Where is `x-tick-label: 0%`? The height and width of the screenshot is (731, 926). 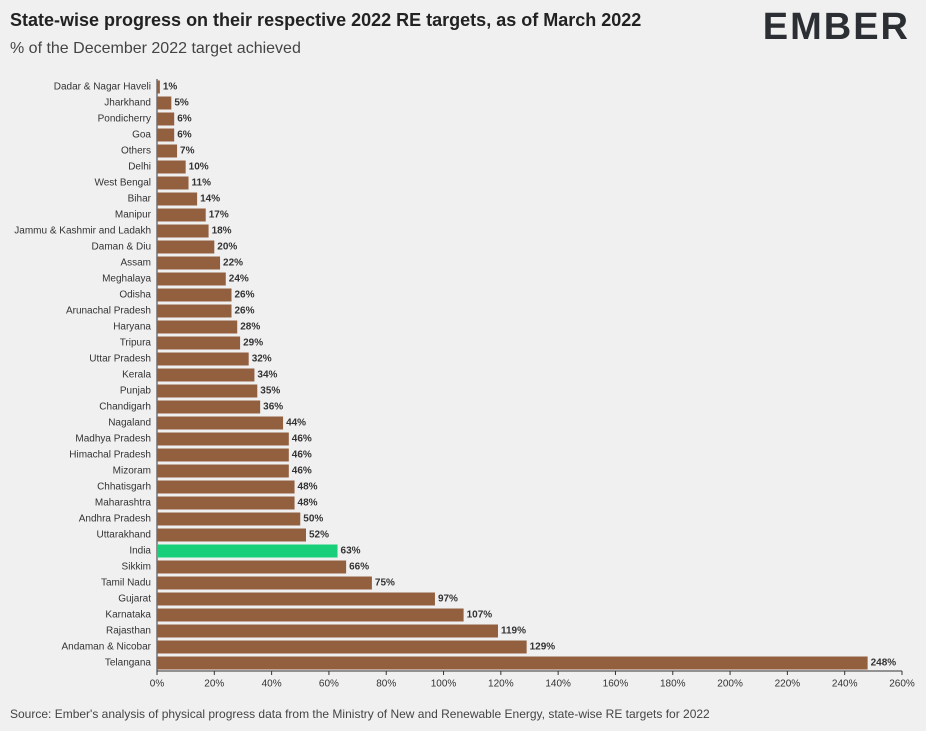
x-tick-label: 0% is located at coordinates (157, 684).